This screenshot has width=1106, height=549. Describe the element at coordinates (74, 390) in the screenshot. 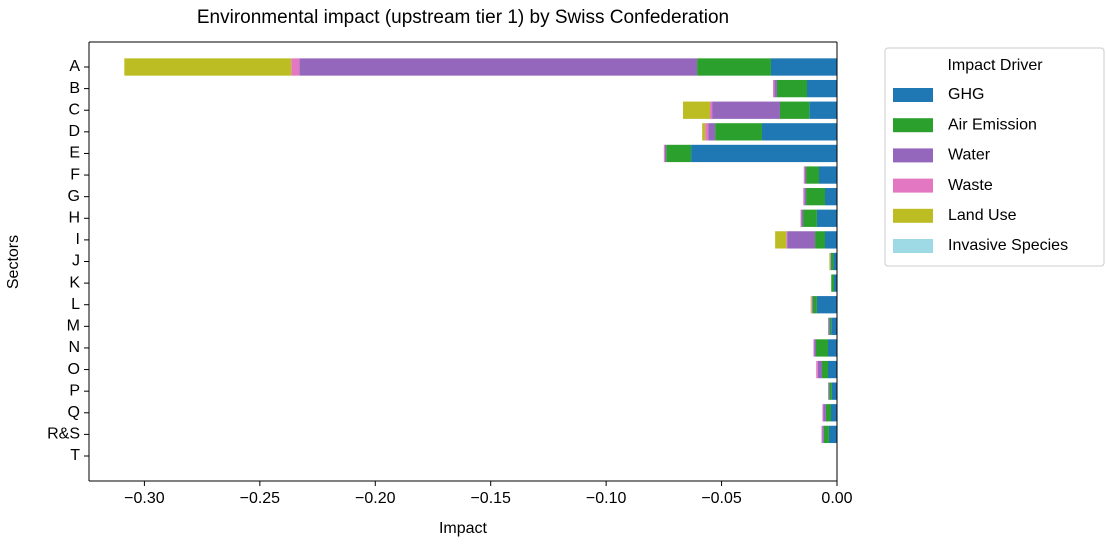

I see `y-tick-label: P` at that location.